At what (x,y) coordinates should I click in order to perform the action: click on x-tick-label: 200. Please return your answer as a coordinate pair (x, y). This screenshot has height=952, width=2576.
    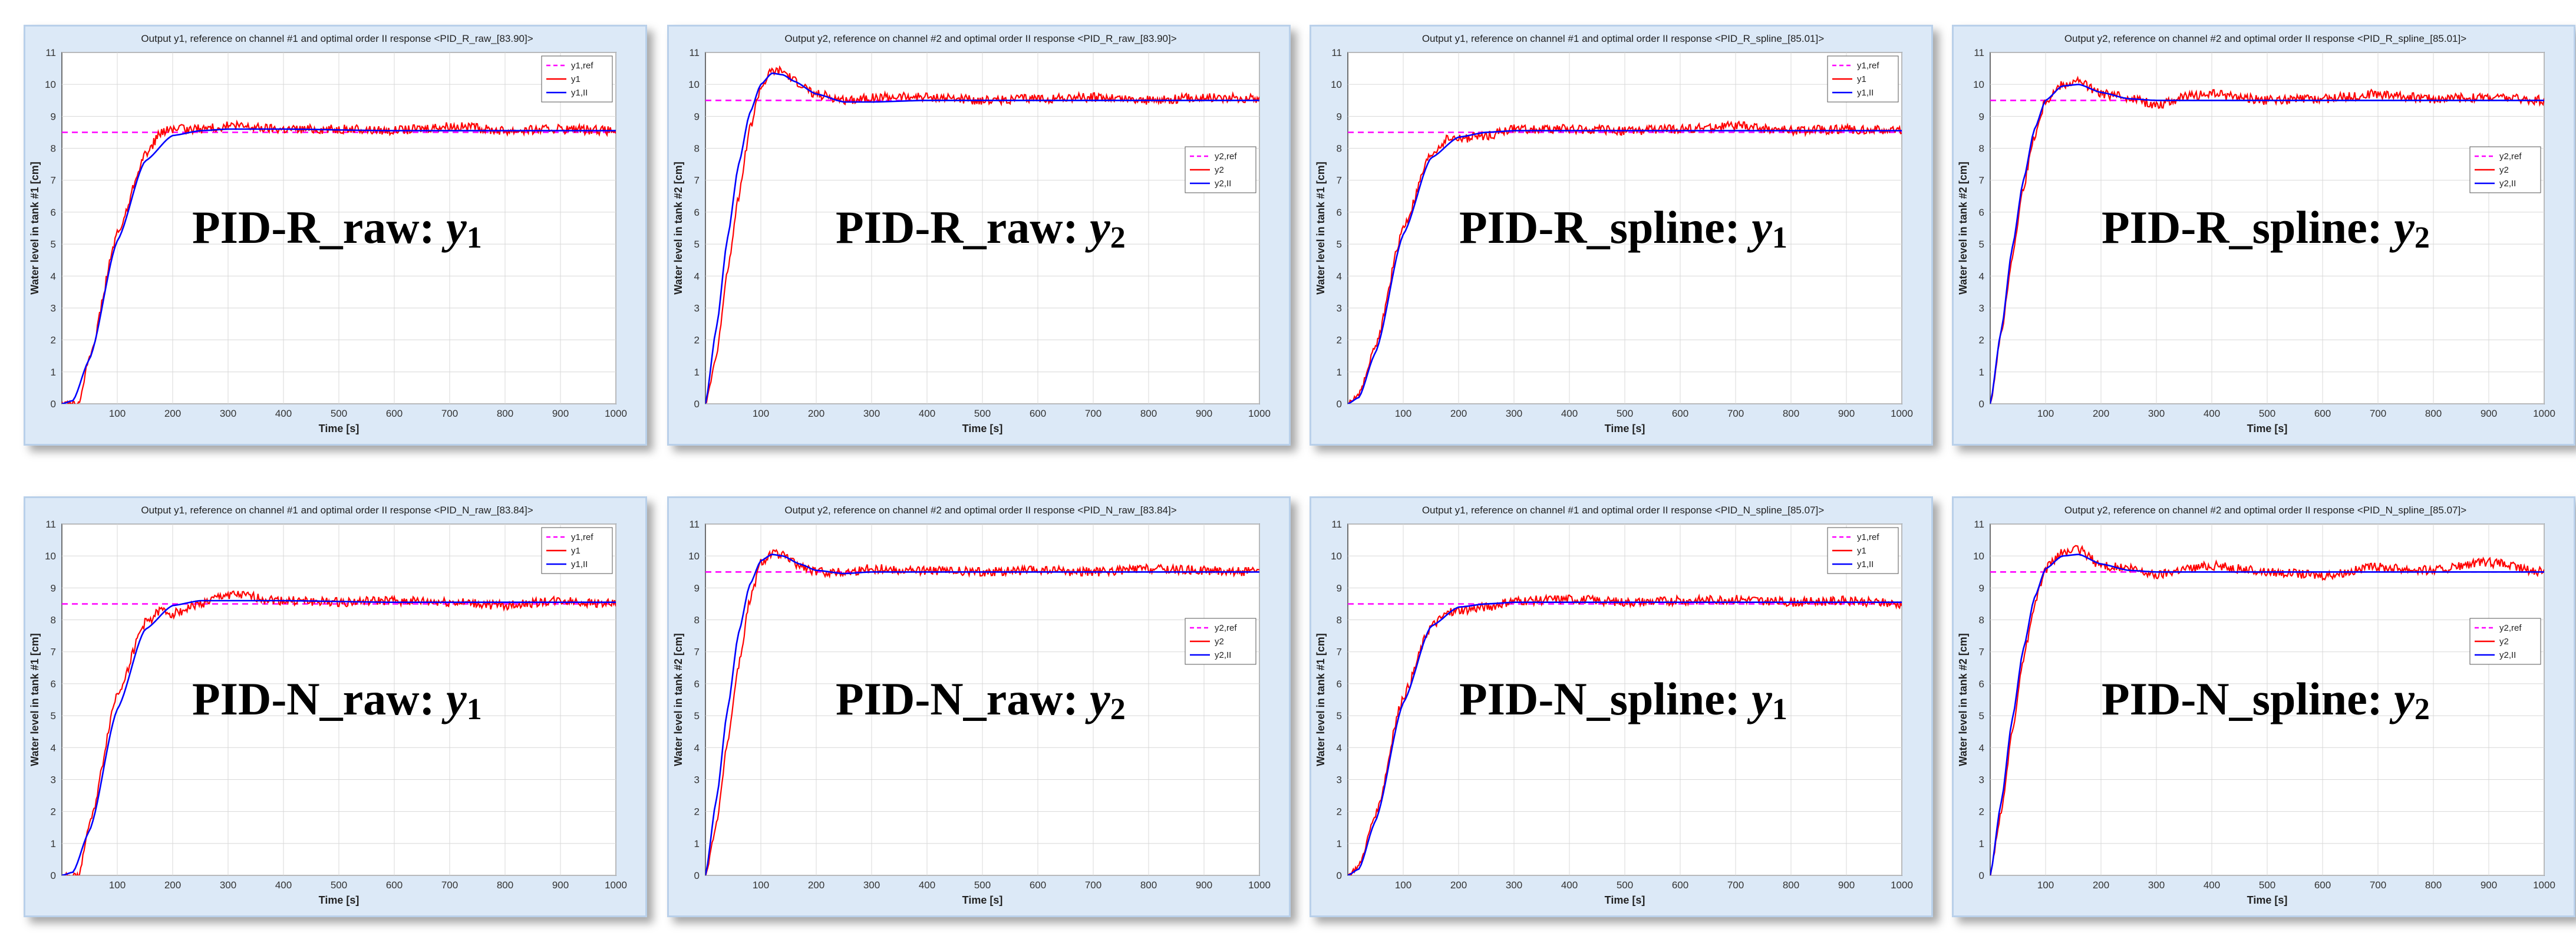
    Looking at the image, I should click on (2101, 413).